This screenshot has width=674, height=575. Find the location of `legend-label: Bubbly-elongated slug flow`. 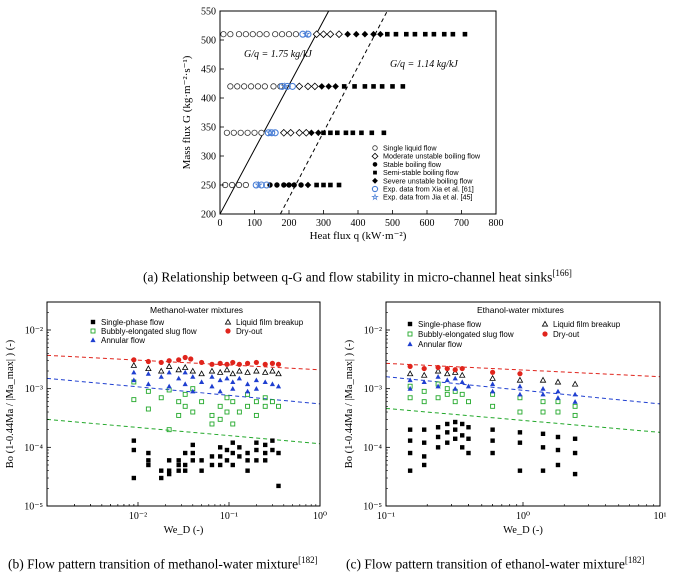

legend-label: Bubbly-elongated slug flow is located at coordinates (149, 331).